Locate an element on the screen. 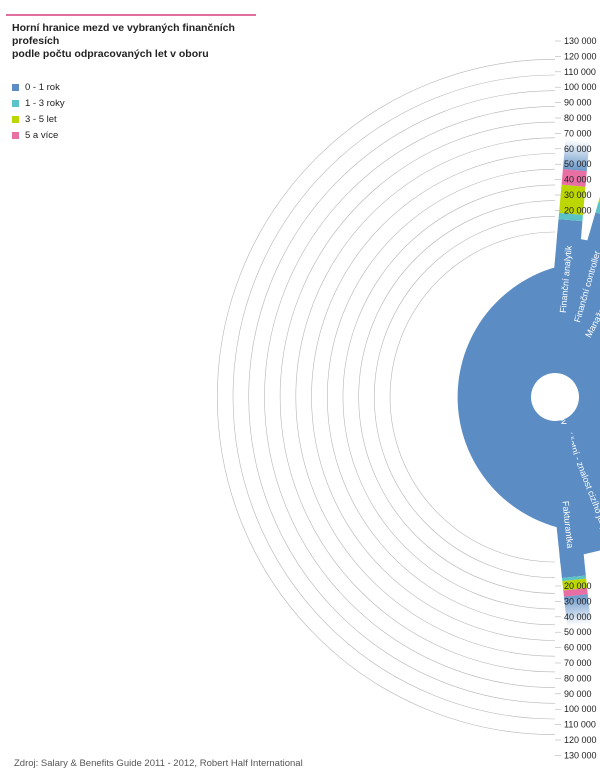 The width and height of the screenshot is (600, 778). legend-label: 5 a více is located at coordinates (42, 135).